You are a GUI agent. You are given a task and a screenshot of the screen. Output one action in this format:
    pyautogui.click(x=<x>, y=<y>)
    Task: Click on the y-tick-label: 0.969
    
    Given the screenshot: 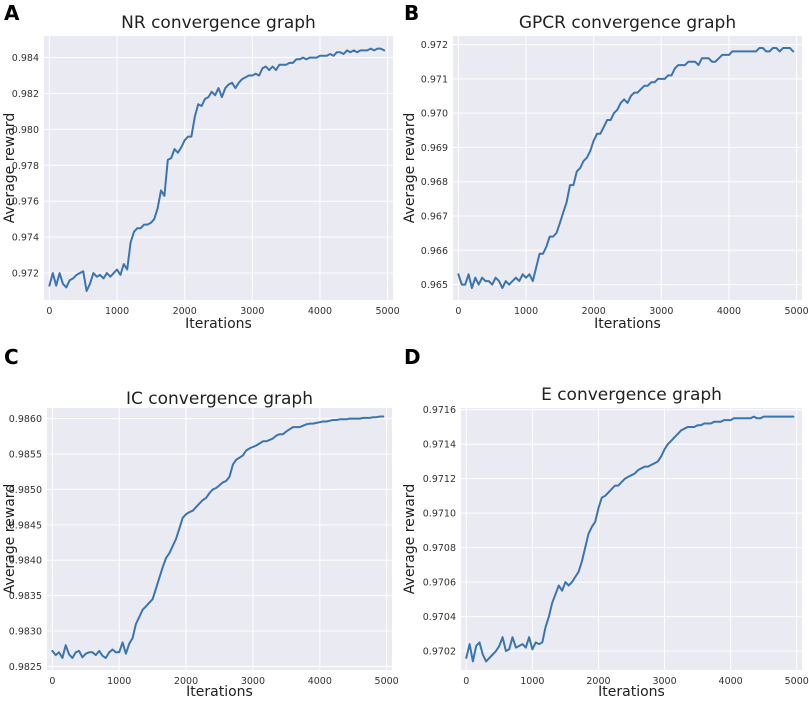 What is the action you would take?
    pyautogui.click(x=434, y=148)
    